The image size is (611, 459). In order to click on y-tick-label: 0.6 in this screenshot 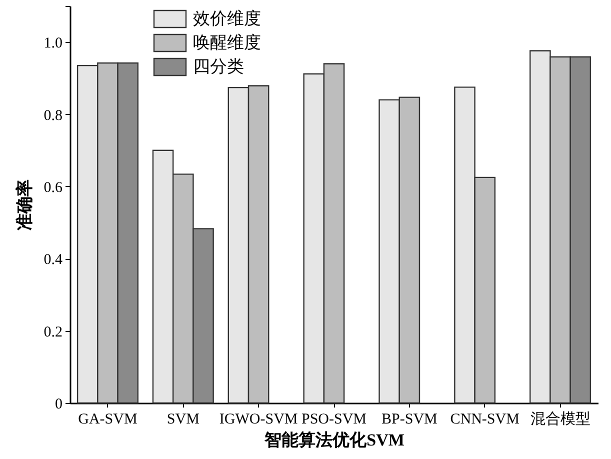, I will do `click(53, 188)`.